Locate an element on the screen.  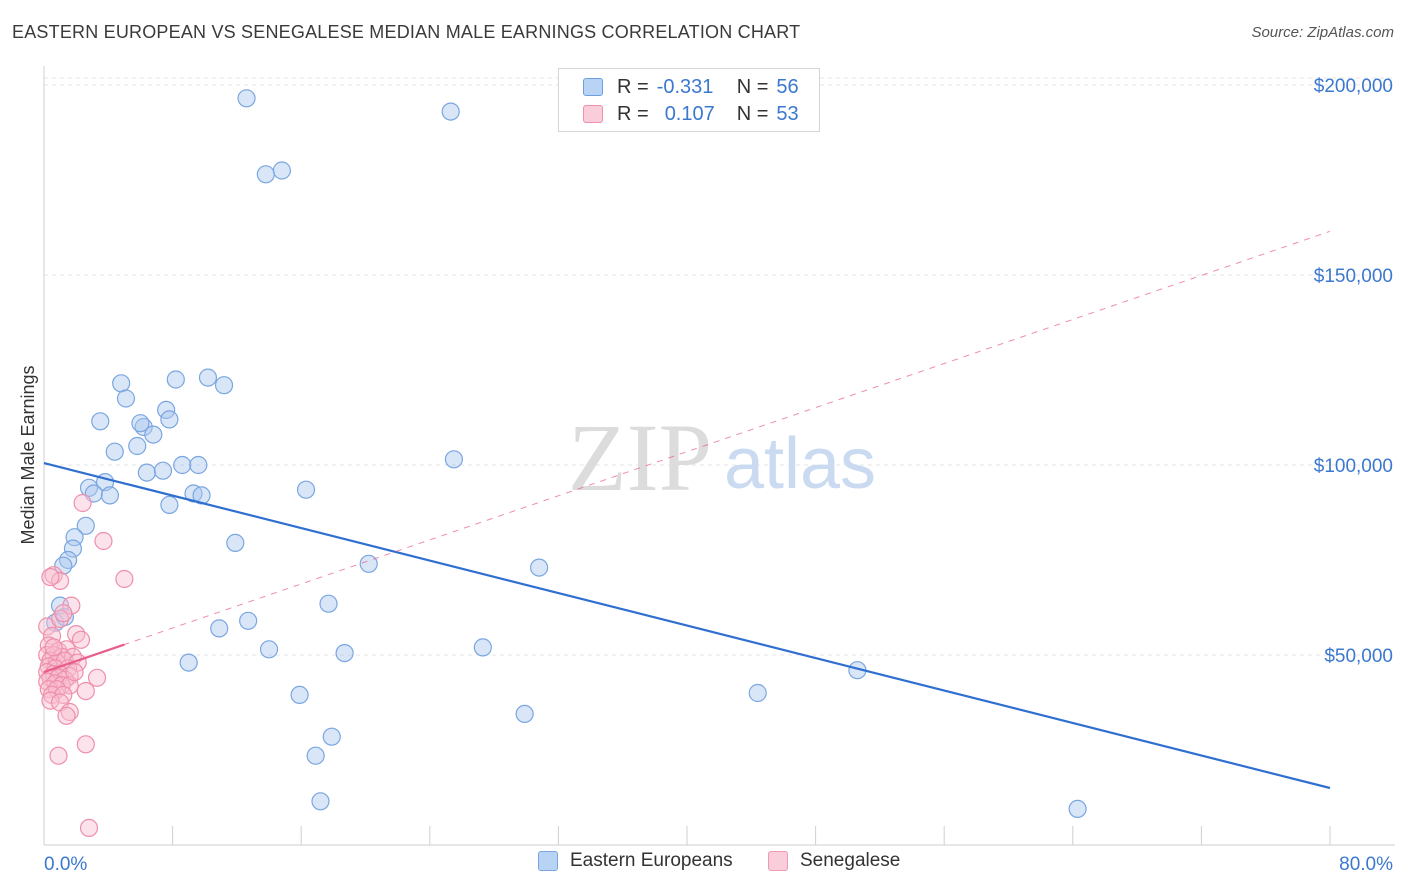
y-tick-label: $50,000 is located at coordinates (1358, 656).